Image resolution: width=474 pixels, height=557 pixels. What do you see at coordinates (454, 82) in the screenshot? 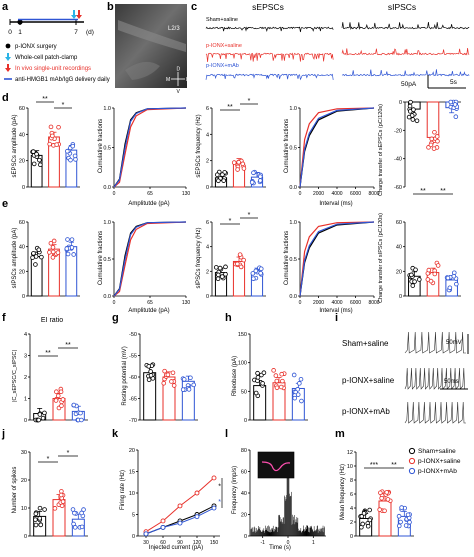
I see `scale-label-time: 5s` at bounding box center [454, 82].